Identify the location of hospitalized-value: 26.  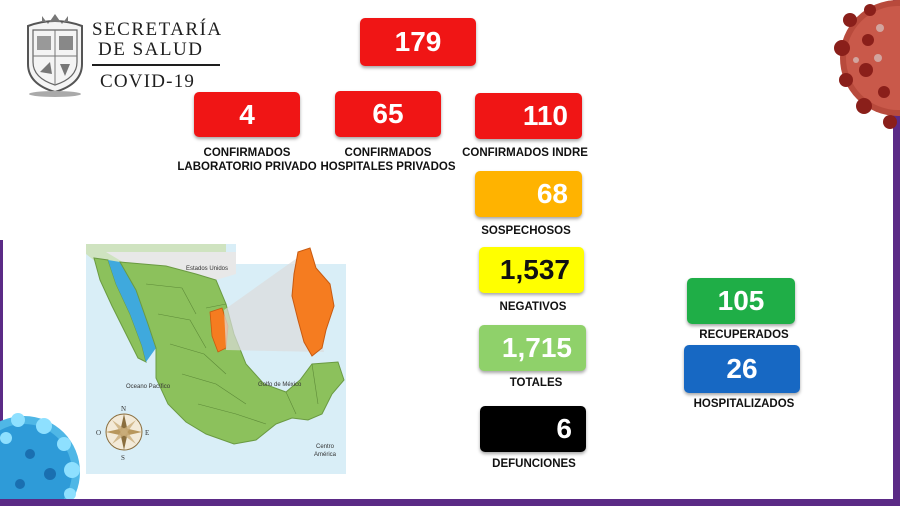
(742, 368).